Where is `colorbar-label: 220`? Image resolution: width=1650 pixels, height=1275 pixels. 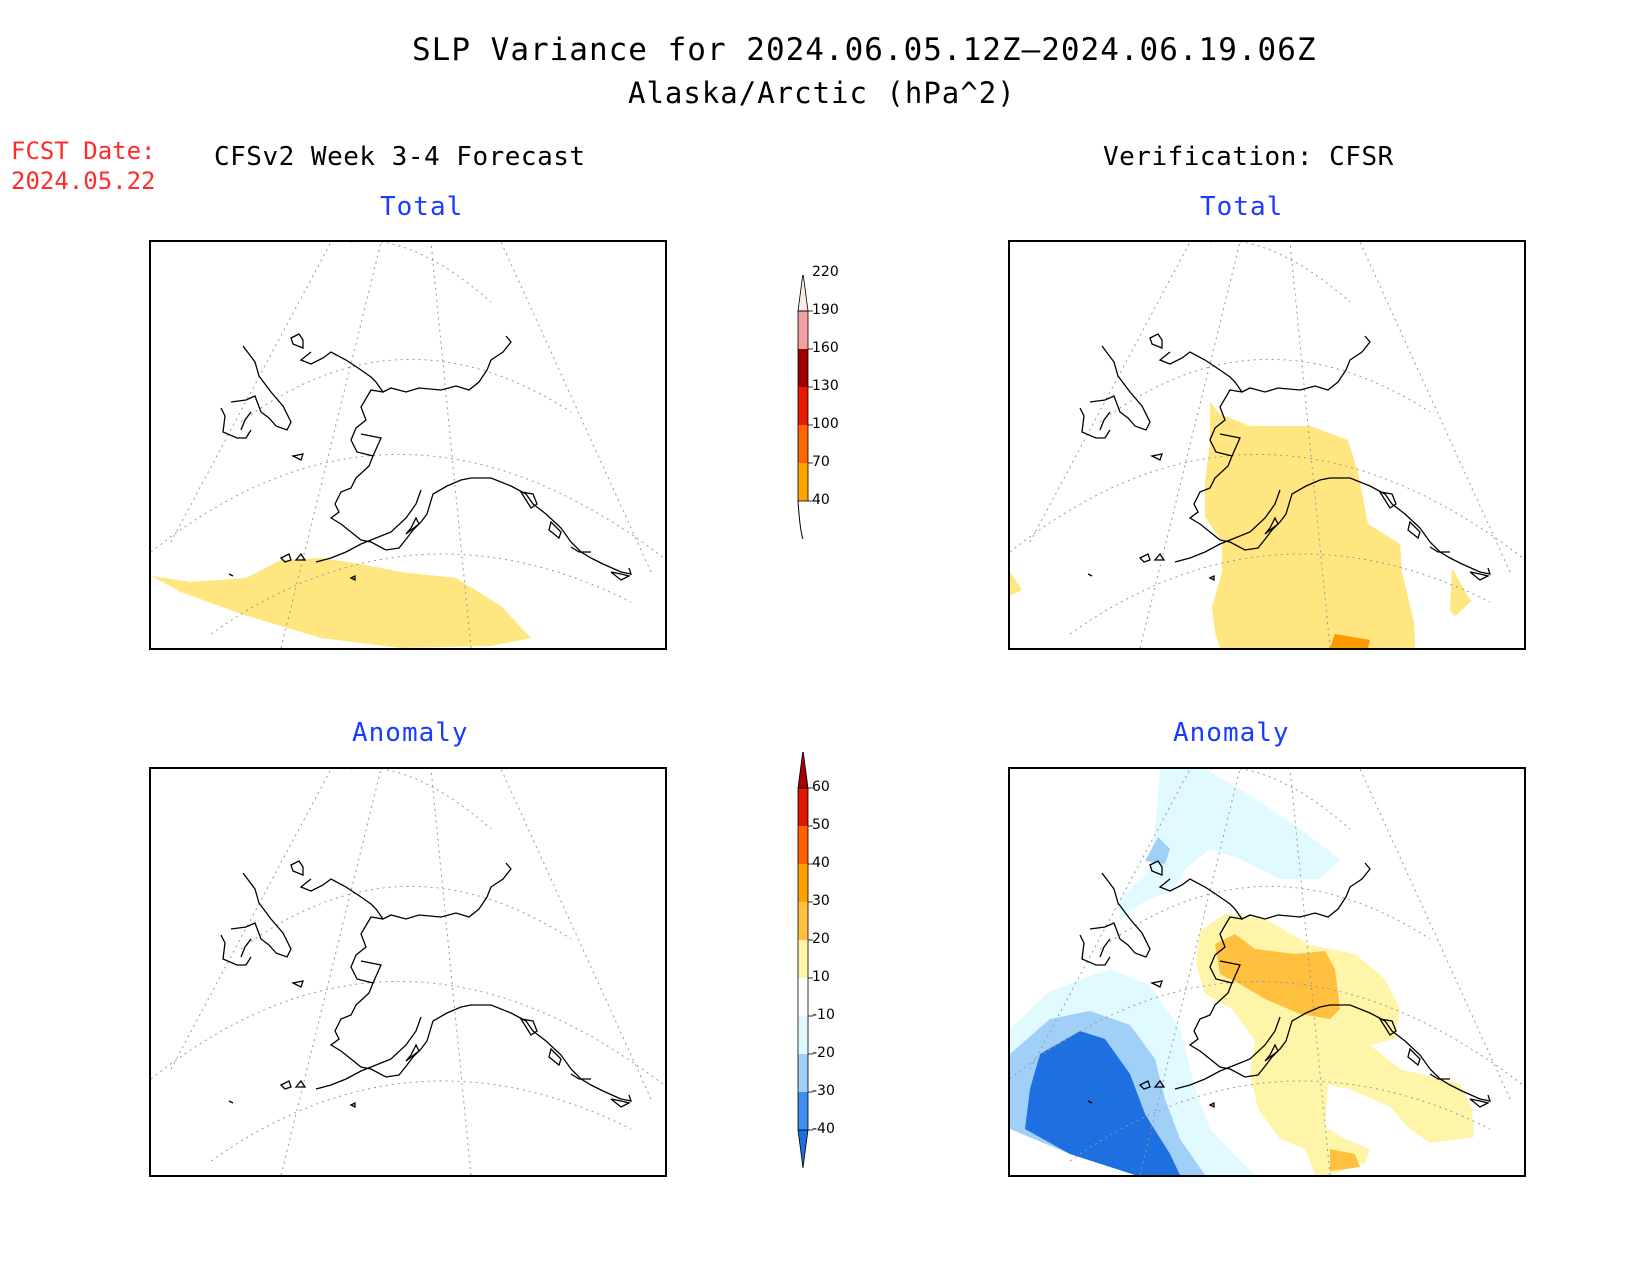 colorbar-label: 220 is located at coordinates (825, 272).